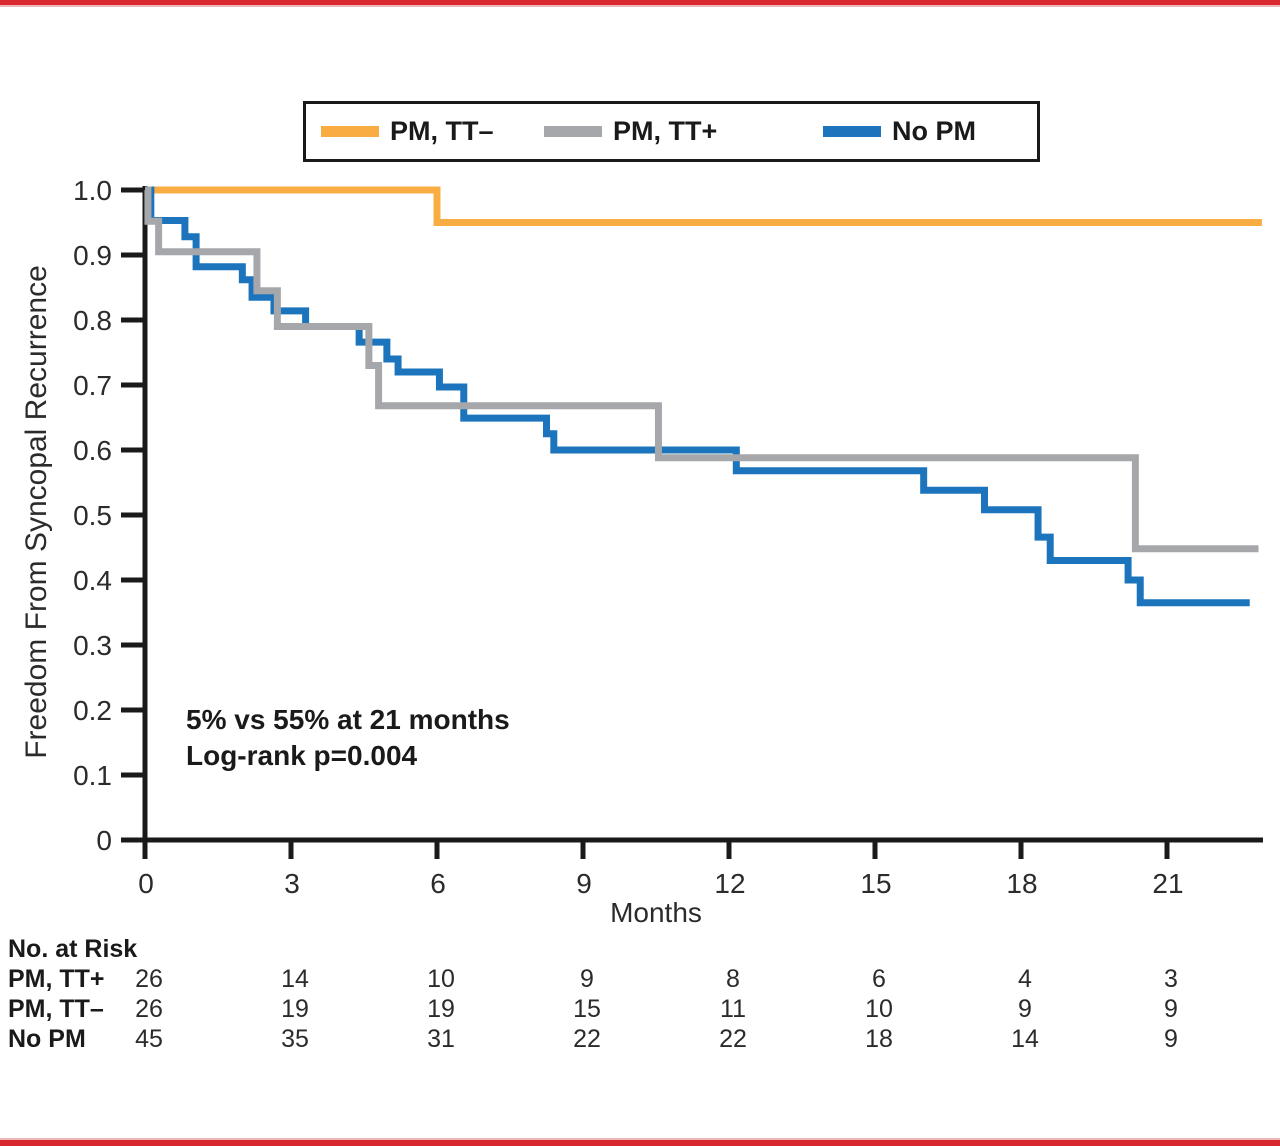 Image resolution: width=1280 pixels, height=1146 pixels. What do you see at coordinates (640, 2) in the screenshot?
I see `top-border-accent` at bounding box center [640, 2].